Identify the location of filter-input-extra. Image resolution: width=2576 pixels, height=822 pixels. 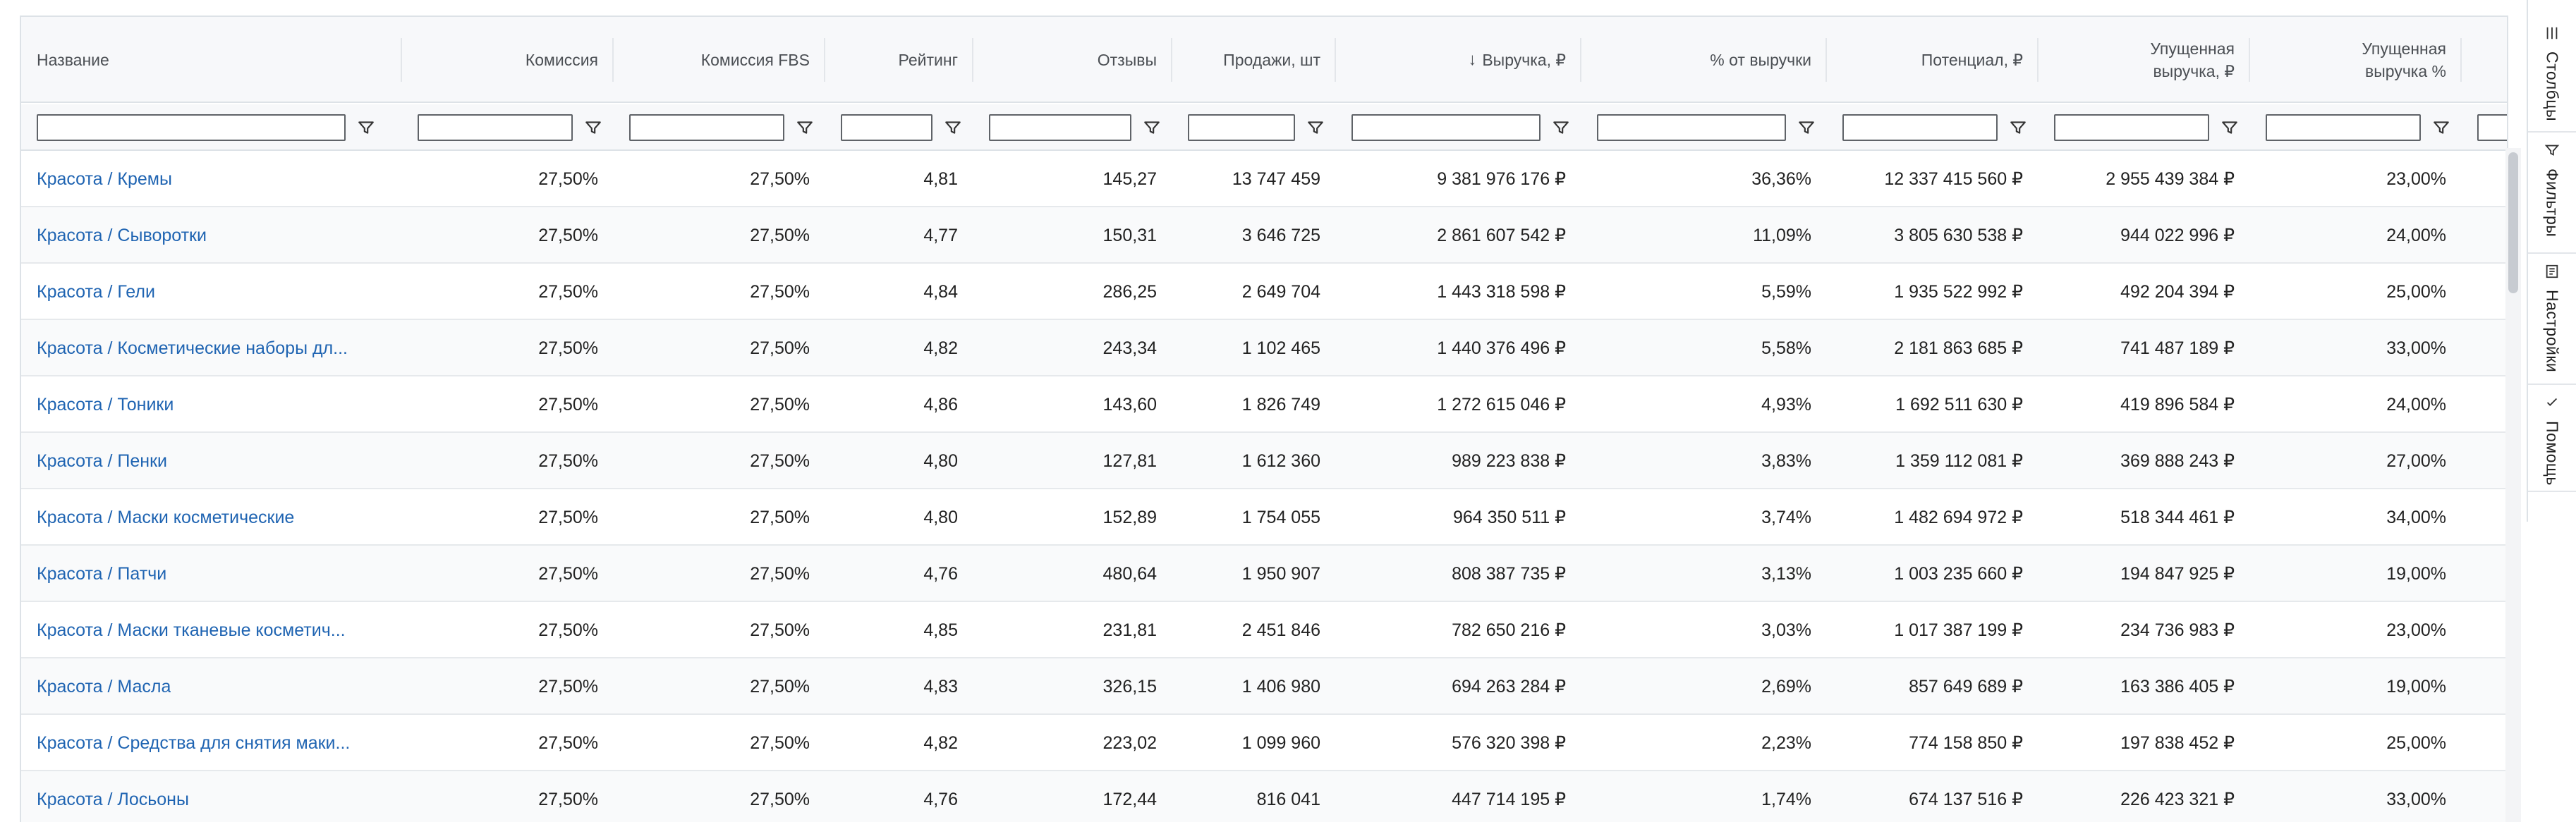
(2492, 127).